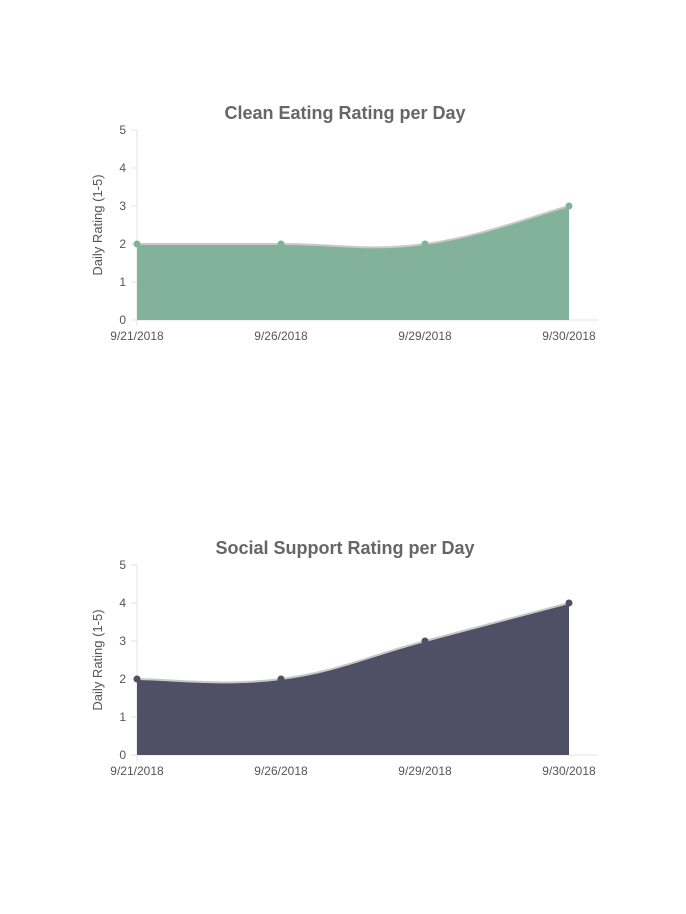  I want to click on chart-title: Social Support Rating per Day, so click(344, 548).